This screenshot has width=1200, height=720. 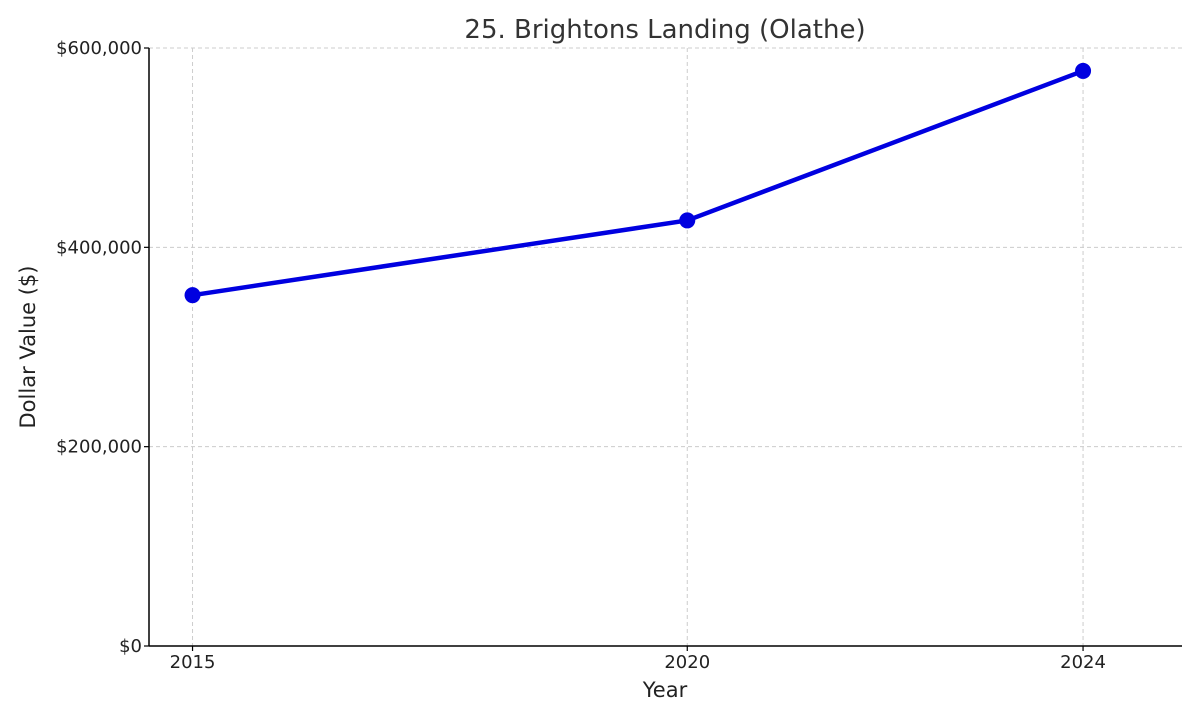 What do you see at coordinates (130, 646) in the screenshot?
I see `y-tick-label-0: $0` at bounding box center [130, 646].